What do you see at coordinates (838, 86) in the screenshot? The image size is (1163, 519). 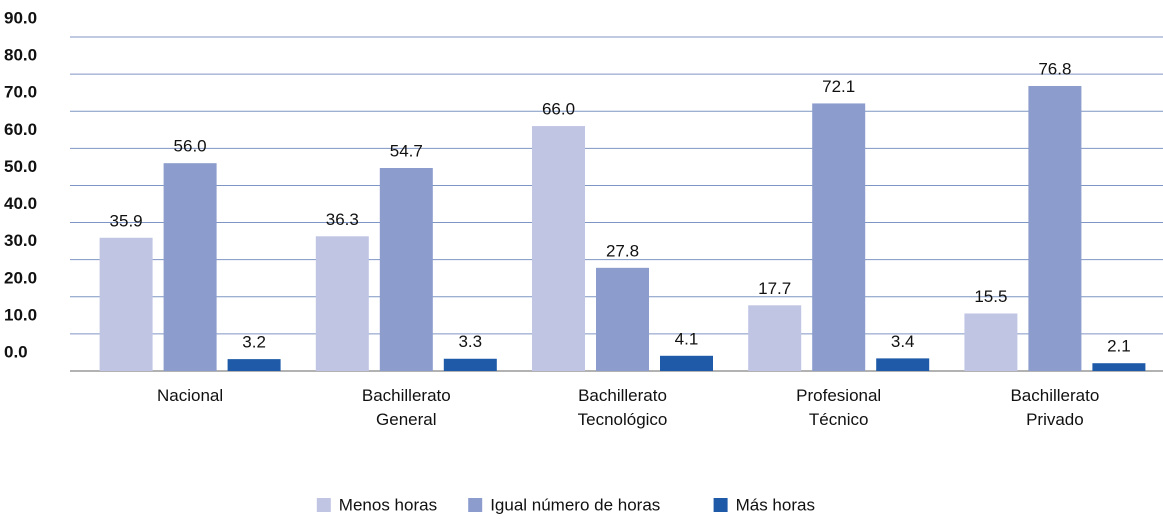 I see `data-label: 72.1` at bounding box center [838, 86].